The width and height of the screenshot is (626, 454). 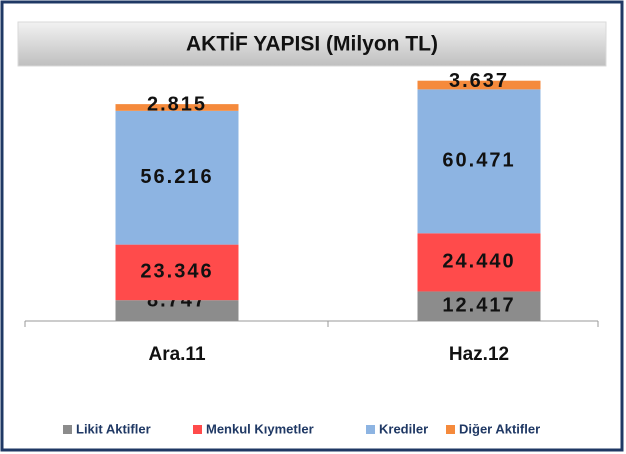 What do you see at coordinates (403, 428) in the screenshot?
I see `legend-label: Krediler` at bounding box center [403, 428].